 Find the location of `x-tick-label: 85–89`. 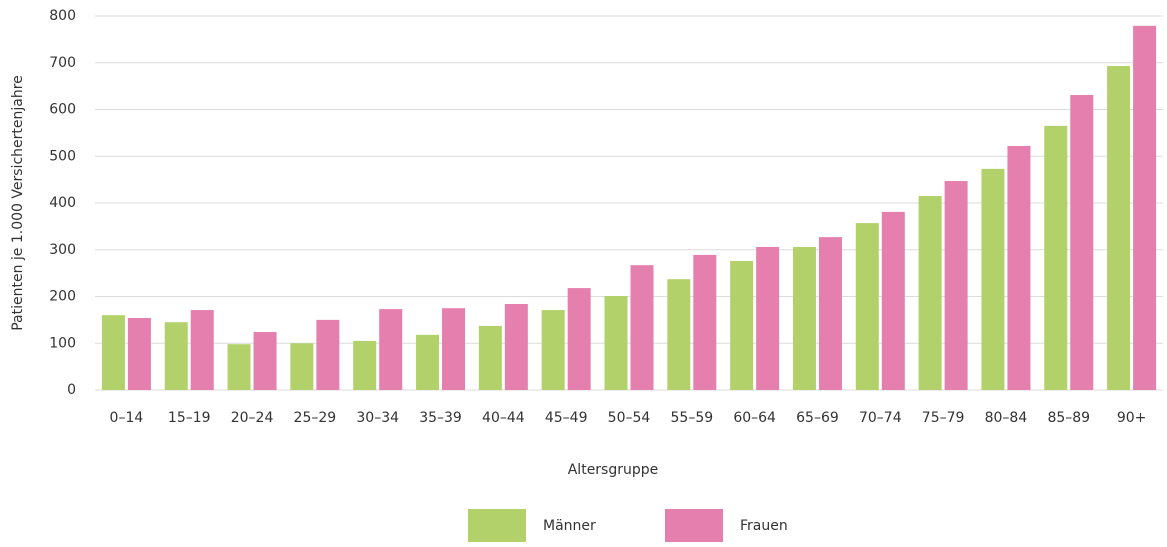

x-tick-label: 85–89 is located at coordinates (1068, 418).